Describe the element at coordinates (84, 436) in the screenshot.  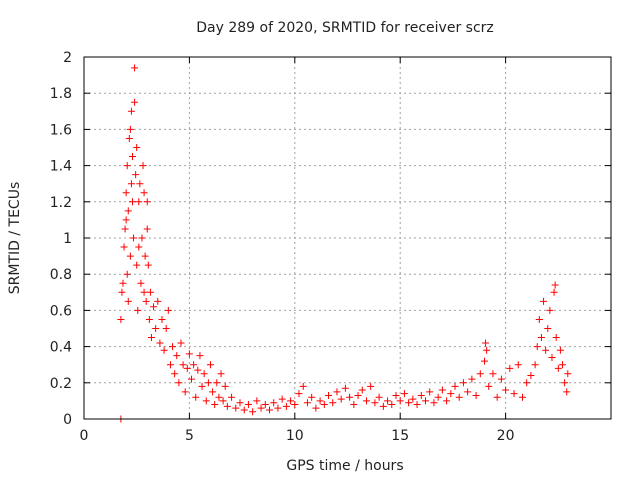
I see `x-tick-label: 0` at that location.